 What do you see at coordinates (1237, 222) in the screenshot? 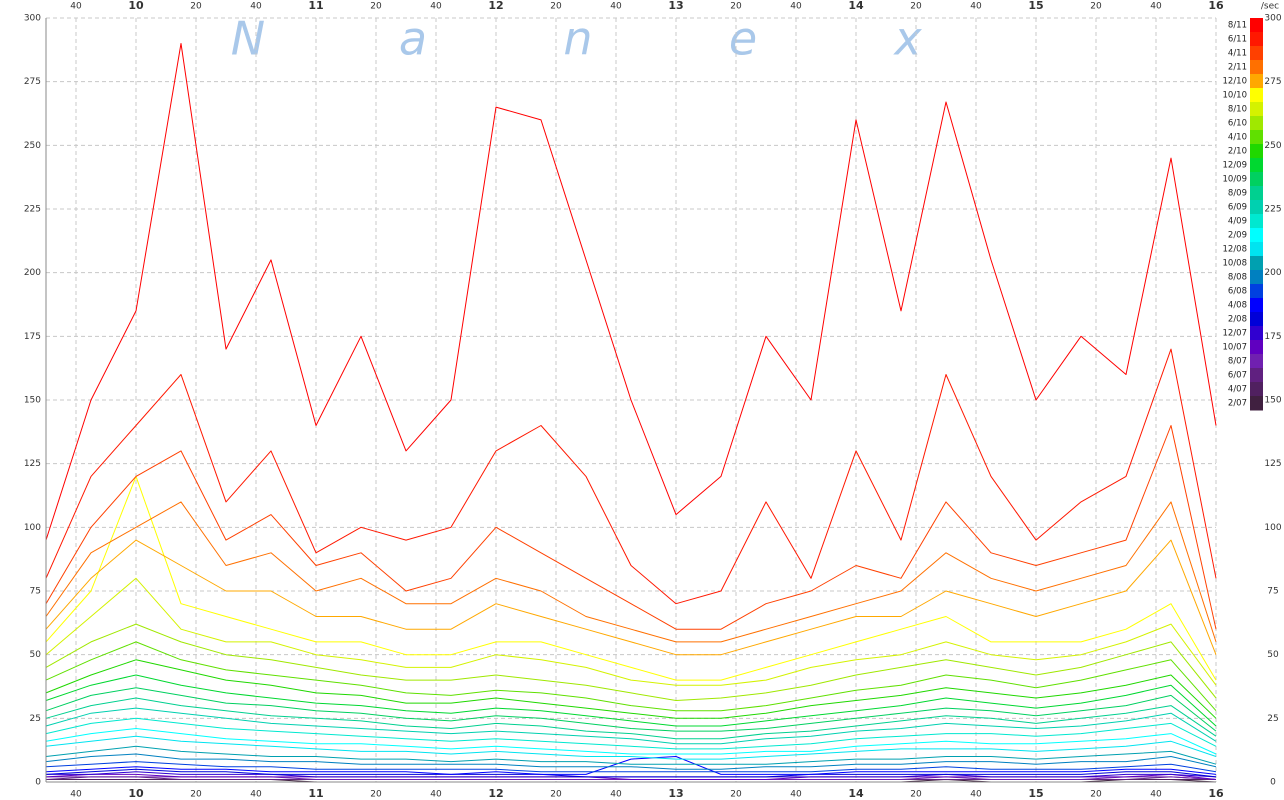
I see `legend-label: 4/09` at bounding box center [1237, 222].